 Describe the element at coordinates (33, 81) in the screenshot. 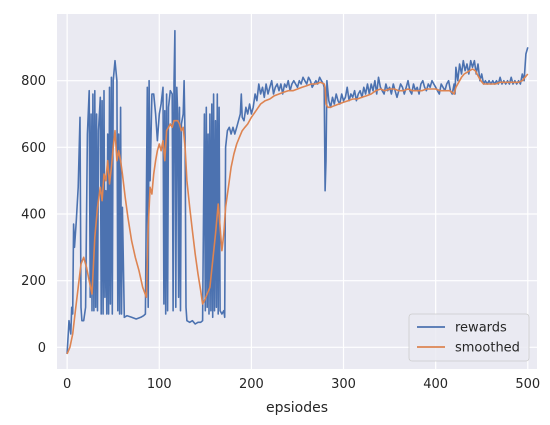

I see `y-tick-label: 800` at that location.